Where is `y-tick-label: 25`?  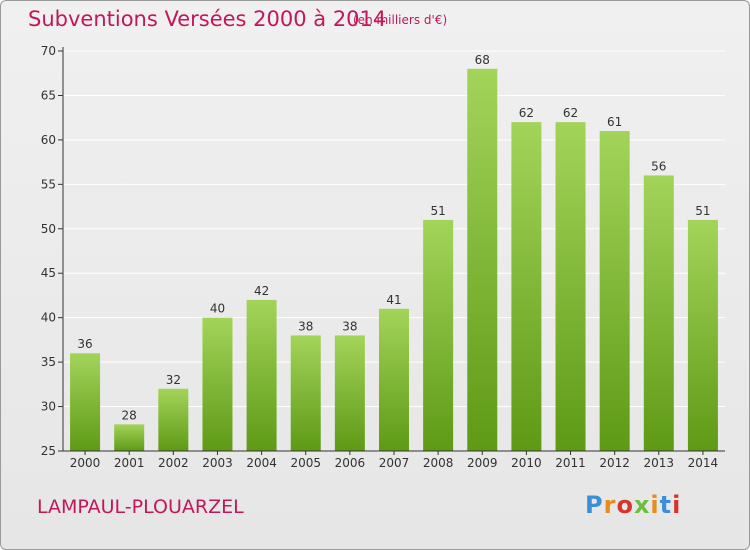
y-tick-label: 25 is located at coordinates (48, 451).